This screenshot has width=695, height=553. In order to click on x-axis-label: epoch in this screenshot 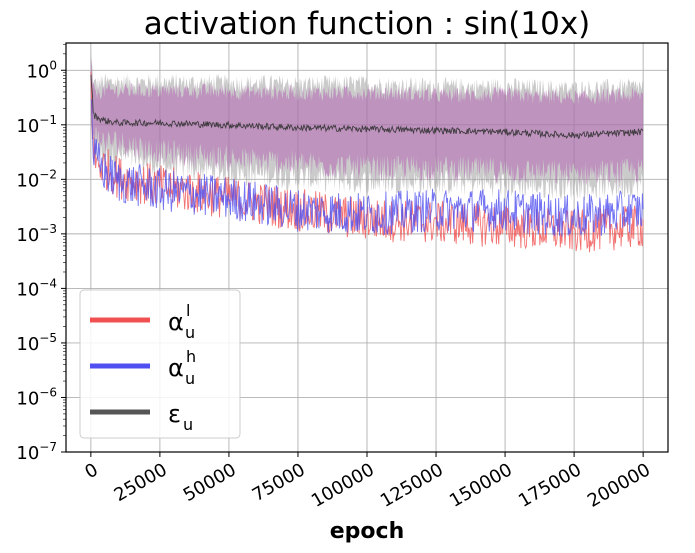, I will do `click(367, 531)`.